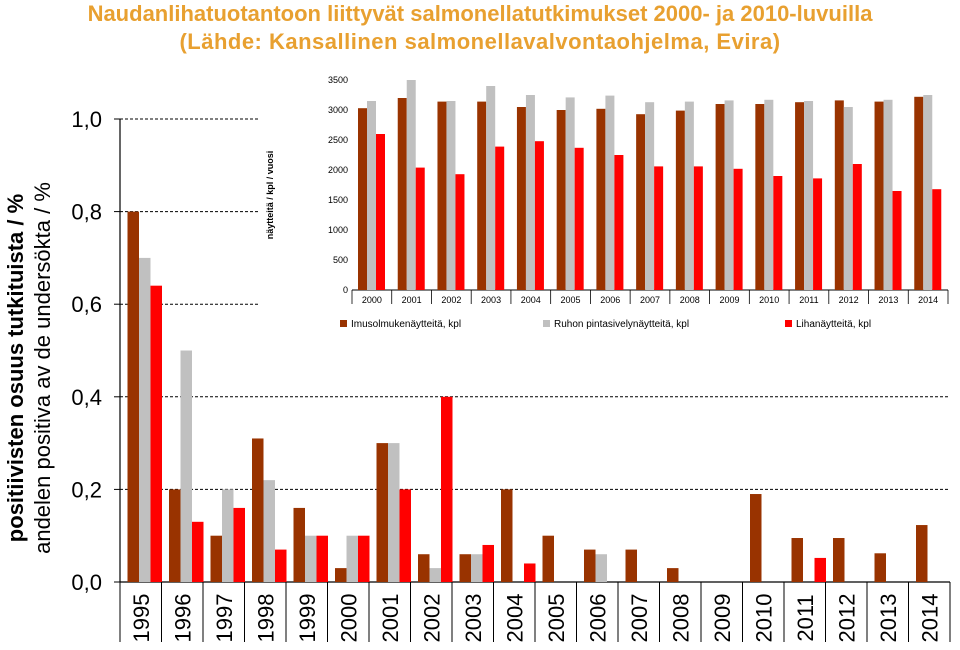 This screenshot has width=960, height=650. Describe the element at coordinates (431, 618) in the screenshot. I see `main-x-tick-label: 2002` at that location.